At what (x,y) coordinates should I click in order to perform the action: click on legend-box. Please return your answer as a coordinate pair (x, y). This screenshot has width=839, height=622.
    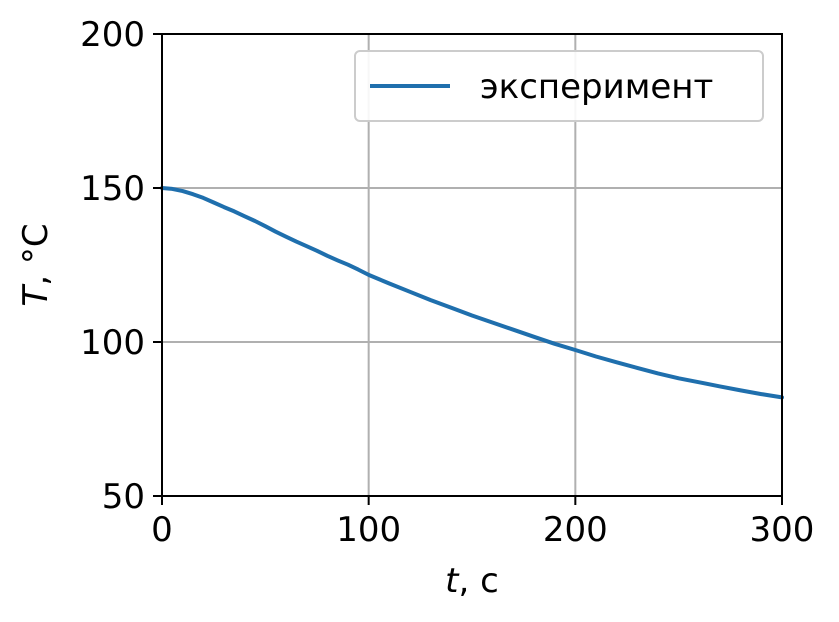
    Looking at the image, I should click on (559, 86).